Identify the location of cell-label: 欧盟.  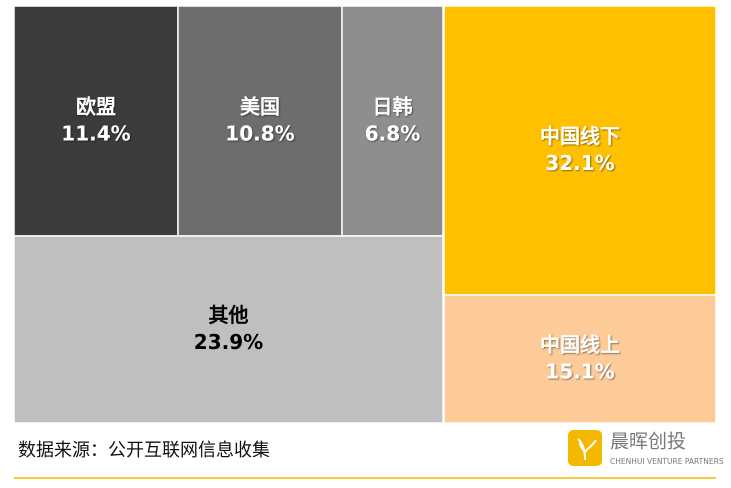
(96, 107).